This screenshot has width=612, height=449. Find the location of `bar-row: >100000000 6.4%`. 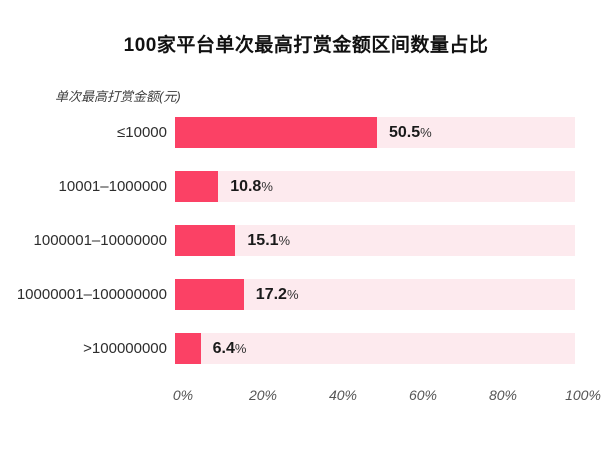

bar-row: >100000000 6.4% is located at coordinates (306, 348).